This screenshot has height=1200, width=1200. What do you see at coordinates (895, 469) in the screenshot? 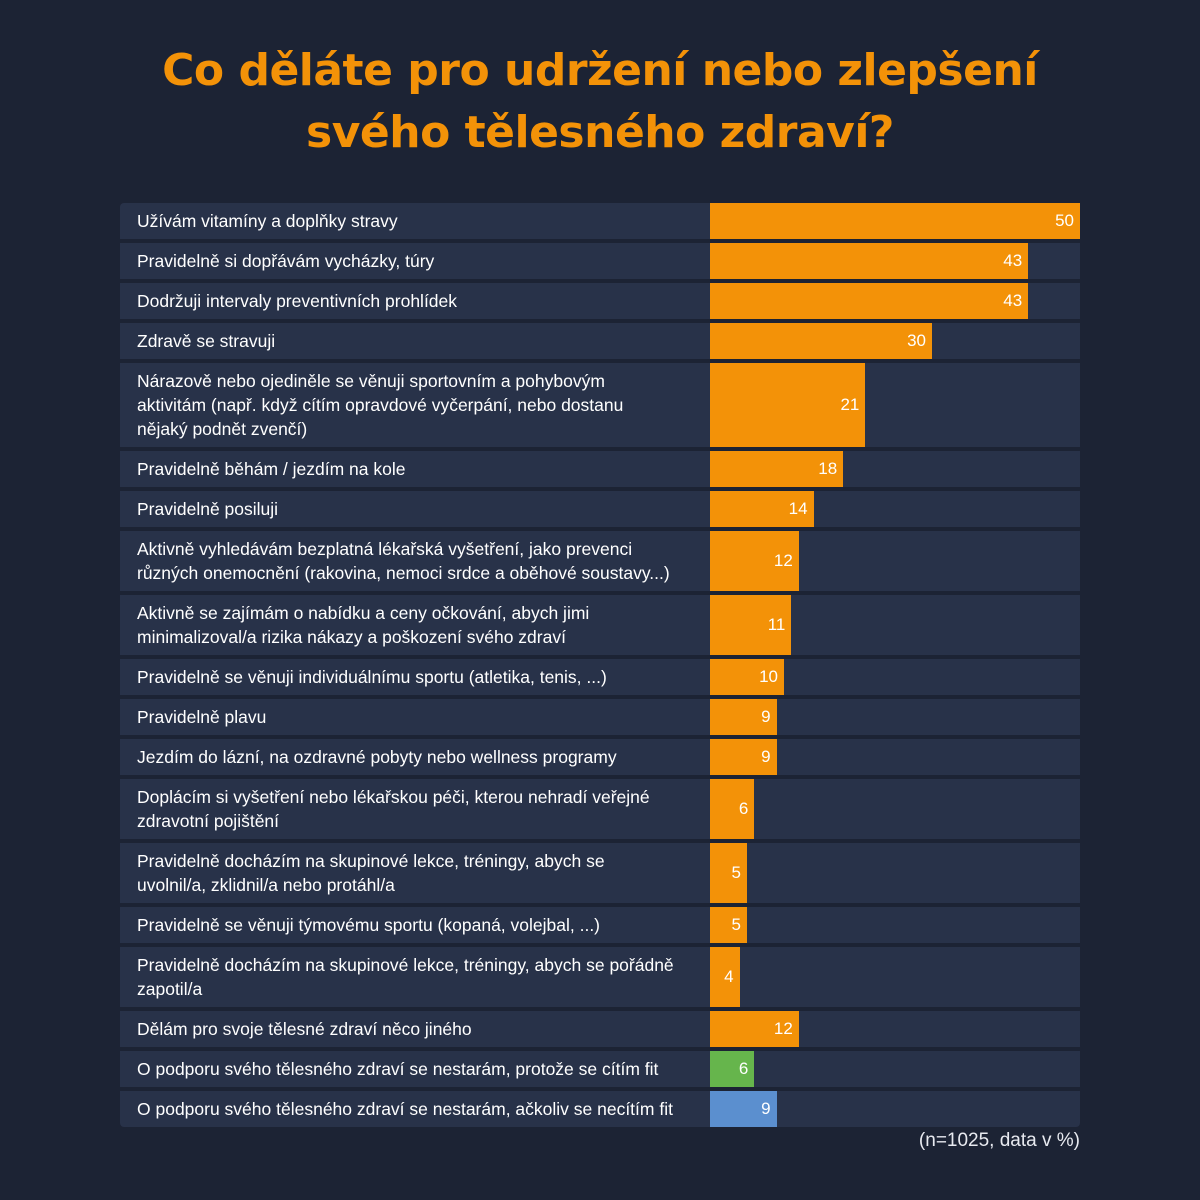
I see `bar-track: 18` at bounding box center [895, 469].